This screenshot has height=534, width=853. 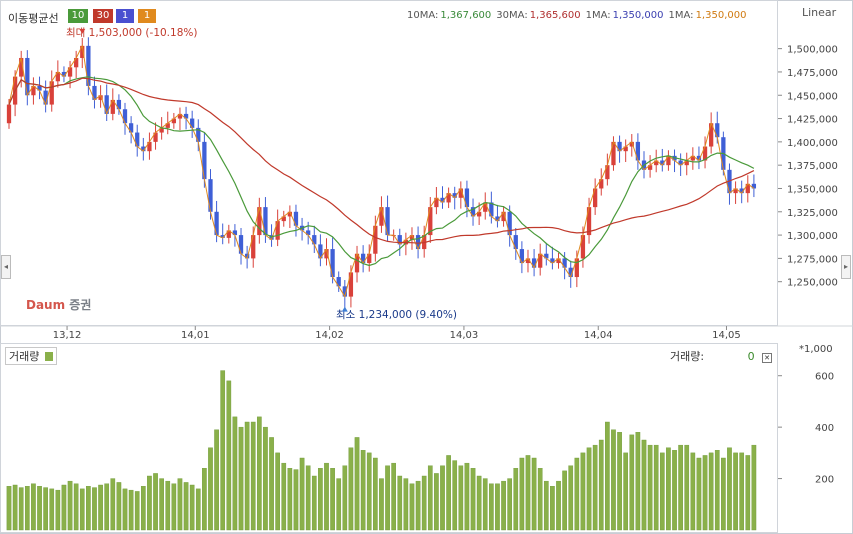 I want to click on close-icon: ✕, so click(x=767, y=358).